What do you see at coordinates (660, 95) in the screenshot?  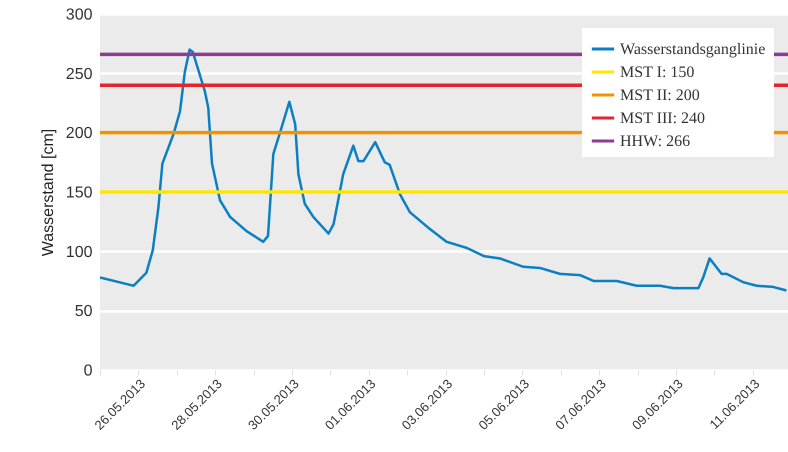 I see `legend-label: MST II: 200` at bounding box center [660, 95].